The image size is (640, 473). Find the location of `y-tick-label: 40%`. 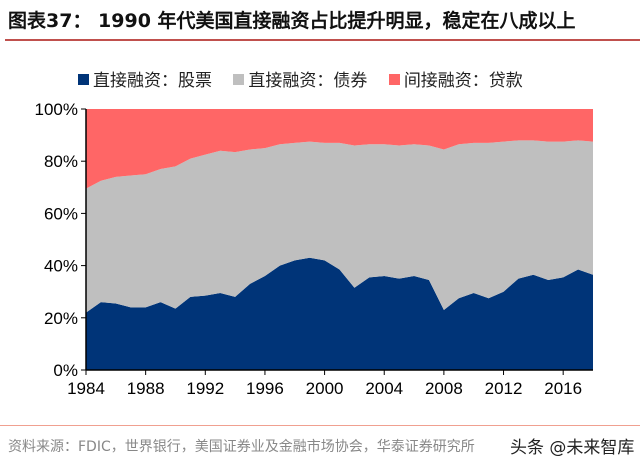

y-tick-label: 40% is located at coordinates (61, 266).